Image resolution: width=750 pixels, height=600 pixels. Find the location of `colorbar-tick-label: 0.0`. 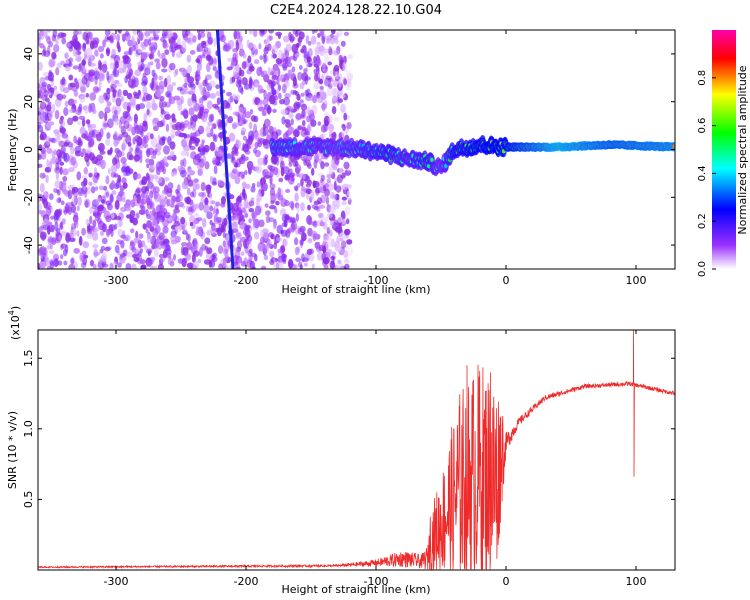

colorbar-tick-label: 0.0 is located at coordinates (702, 269).